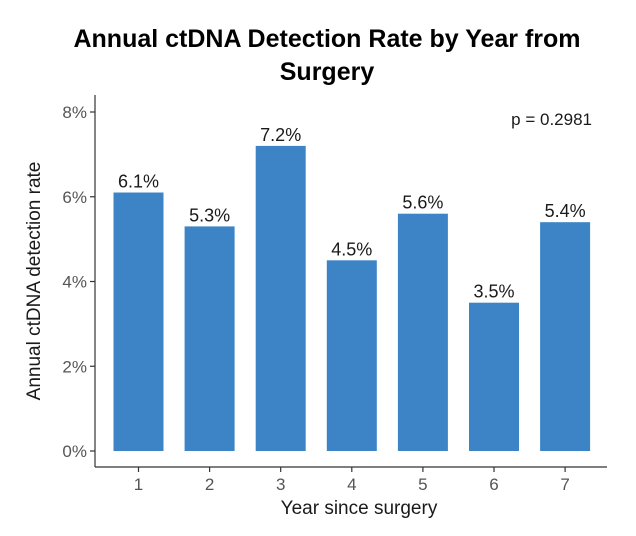  Describe the element at coordinates (351, 484) in the screenshot. I see `x-tick-label-4: 4` at that location.